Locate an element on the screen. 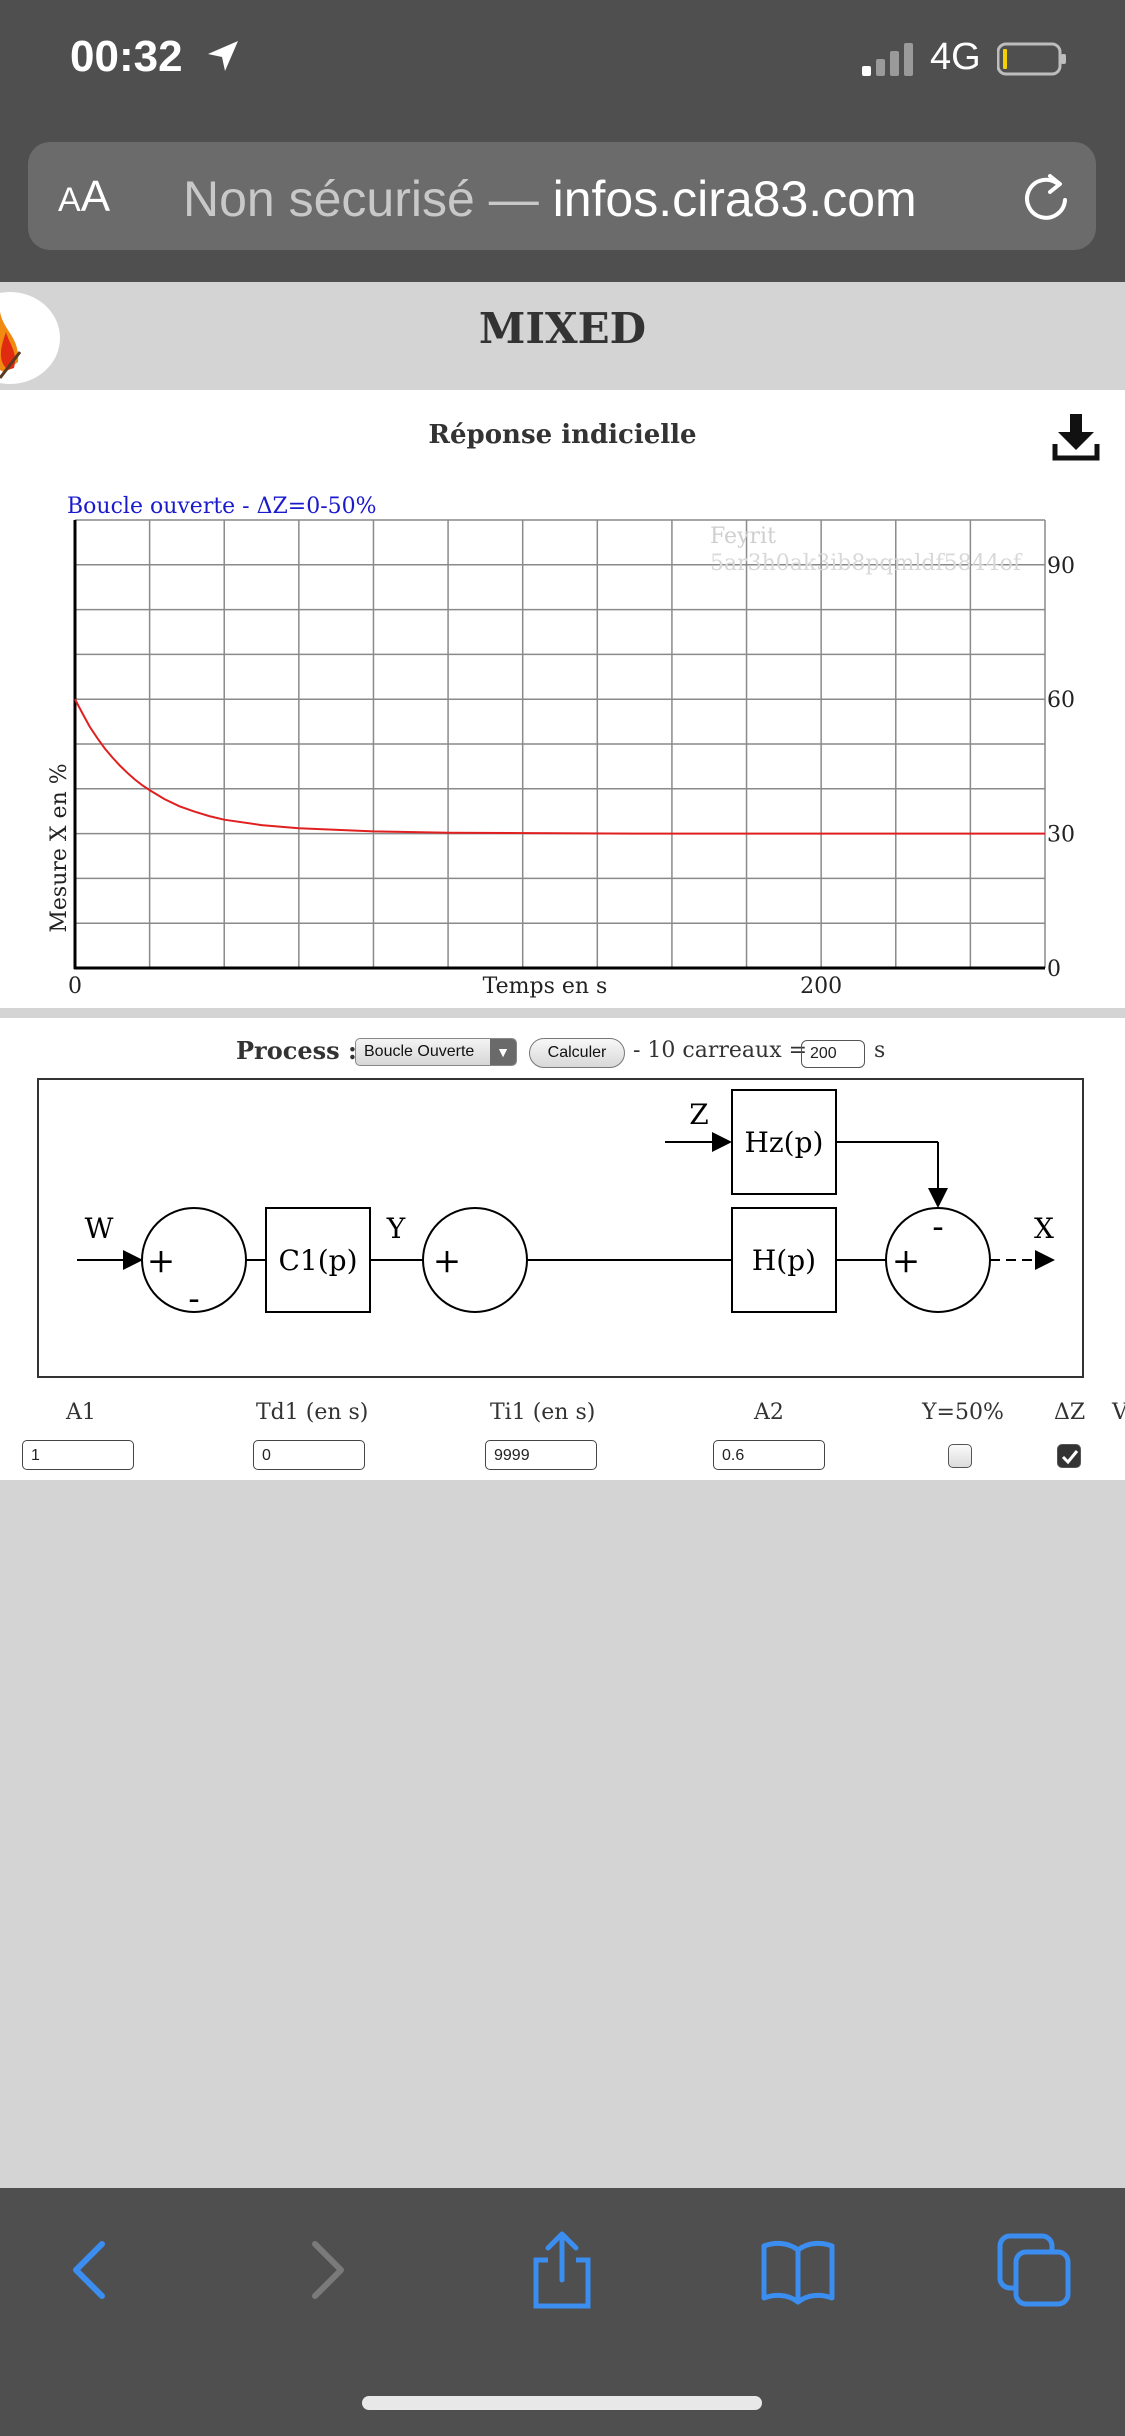 This screenshot has height=2436, width=1125. c1-label: C1(p) is located at coordinates (317, 1260).